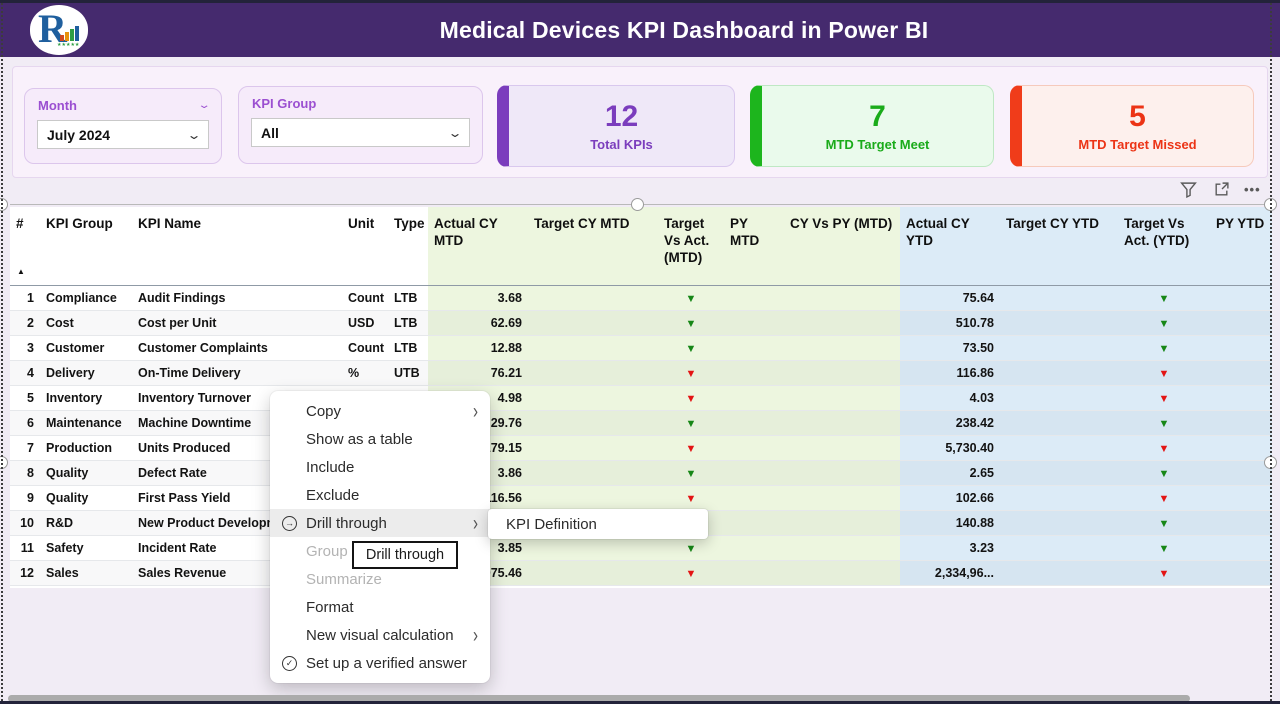 Image resolution: width=1280 pixels, height=704 pixels. I want to click on column-header-num: # ▲, so click(25, 246).